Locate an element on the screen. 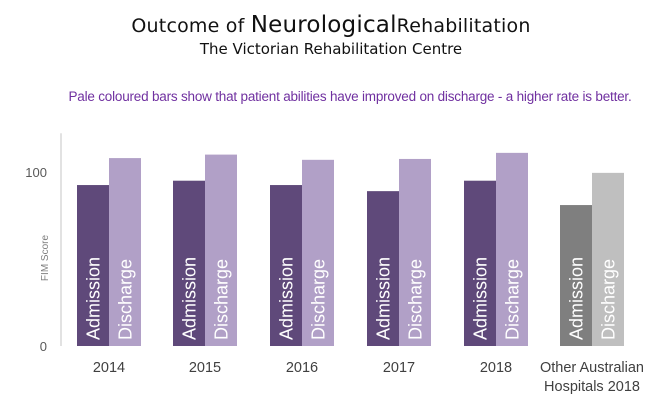 The width and height of the screenshot is (662, 406). x-tick-label: Other Australian is located at coordinates (592, 368).